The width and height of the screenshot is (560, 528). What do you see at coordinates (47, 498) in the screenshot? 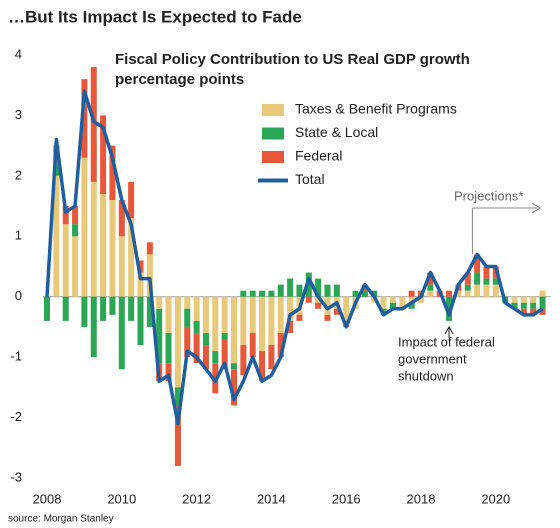
I see `x-tick-label: 2008` at bounding box center [47, 498].